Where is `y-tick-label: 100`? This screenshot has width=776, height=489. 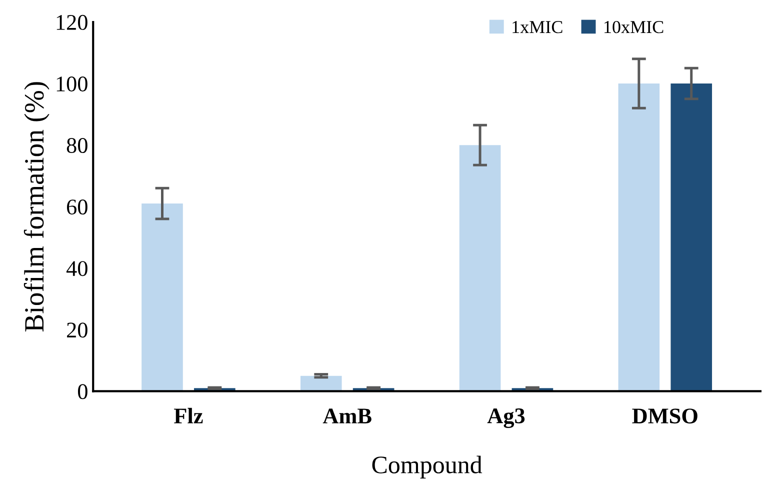 y-tick-label: 100 is located at coordinates (72, 84).